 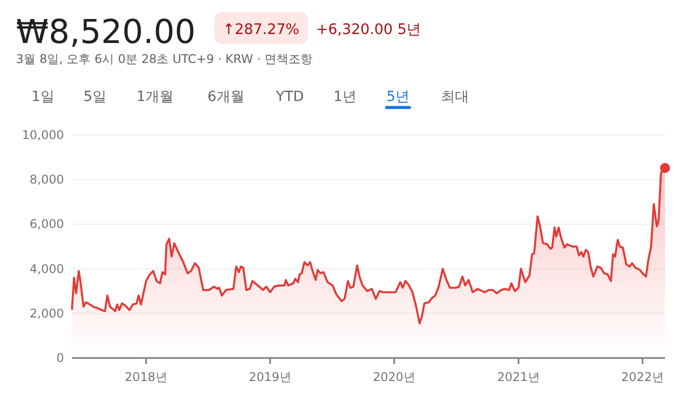 I want to click on y-tick-label: 0, so click(x=60, y=358).